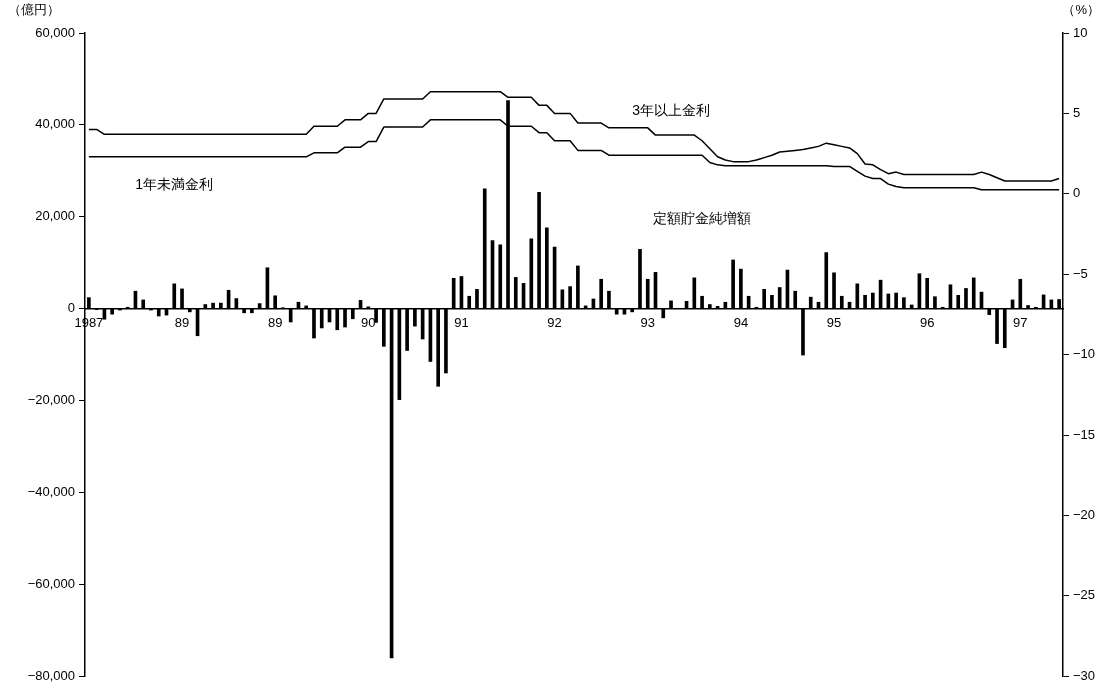 This screenshot has width=1106, height=688. Describe the element at coordinates (461, 322) in the screenshot. I see `x-tick-label: 91` at that location.